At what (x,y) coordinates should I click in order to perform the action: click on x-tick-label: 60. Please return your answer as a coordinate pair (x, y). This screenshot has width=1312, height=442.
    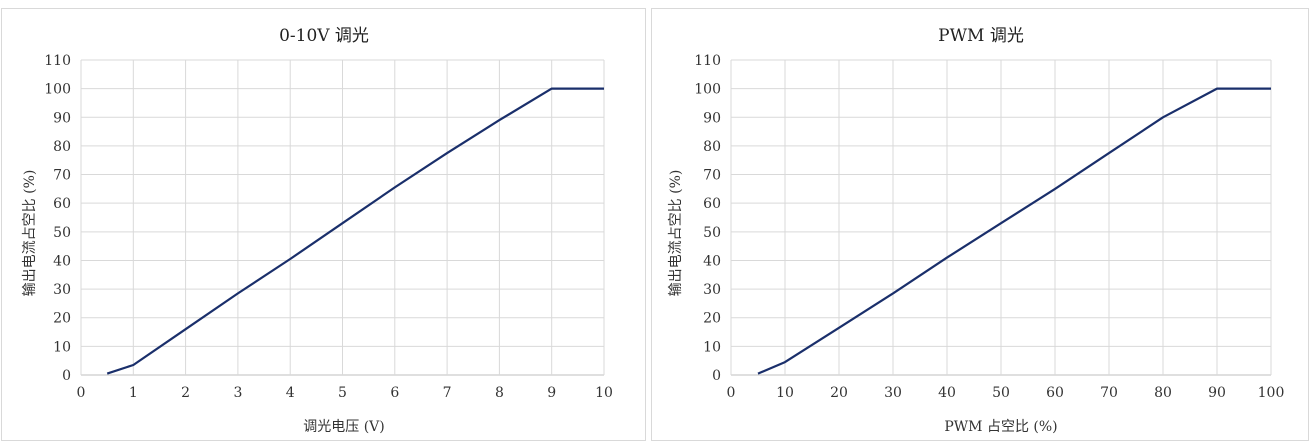
    Looking at the image, I should click on (1055, 393).